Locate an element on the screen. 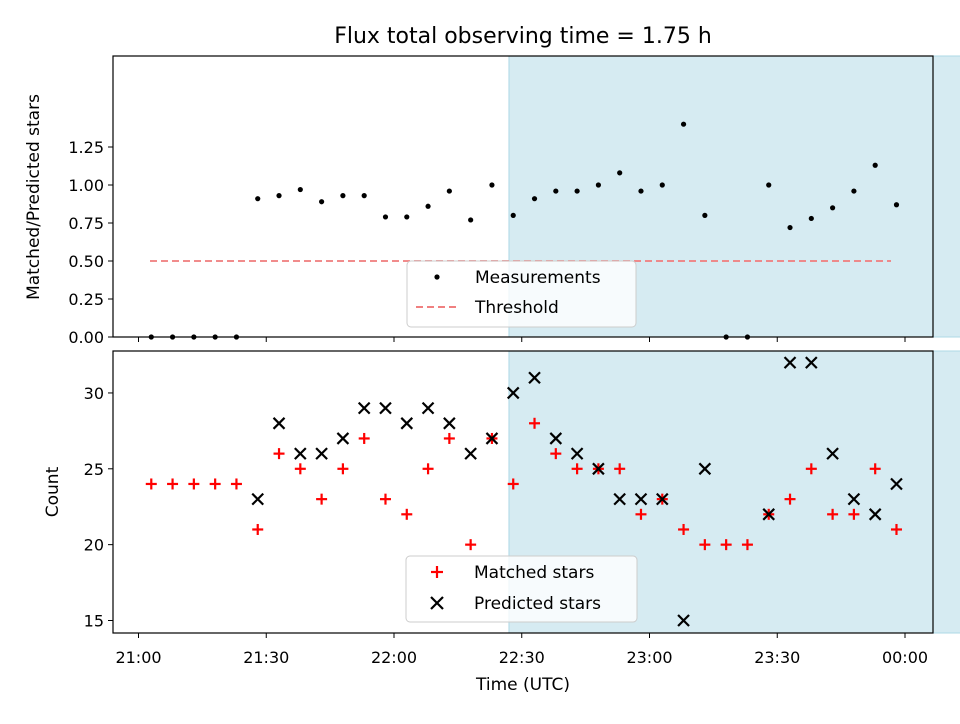  top-legend-box is located at coordinates (521, 294).